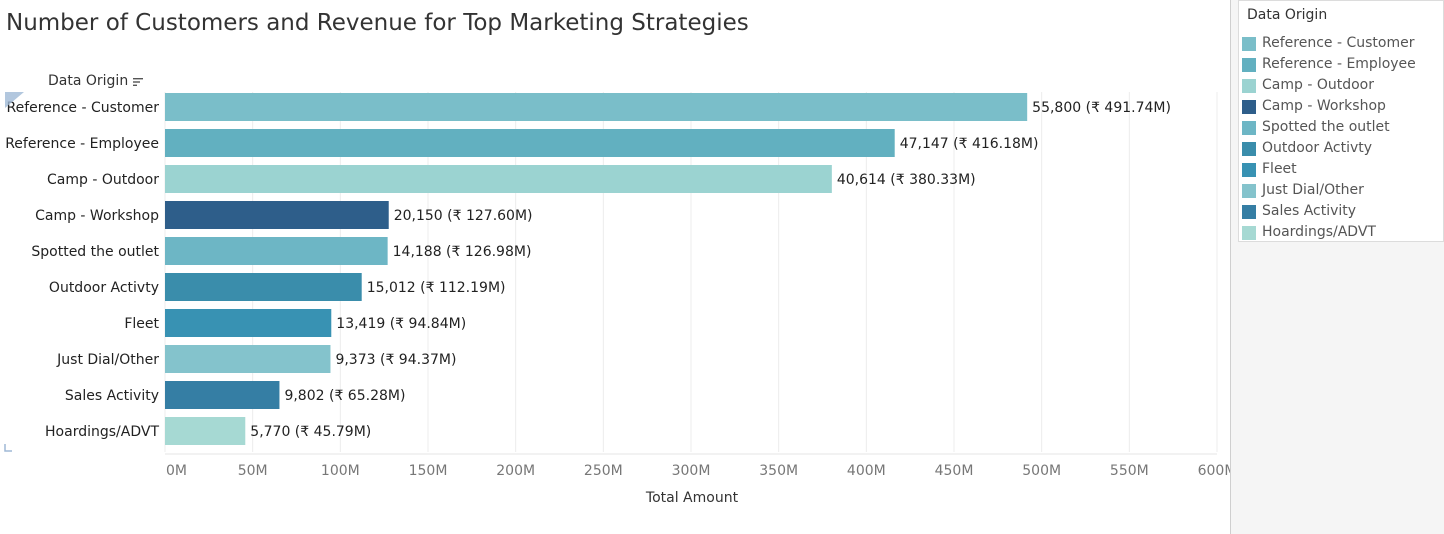  Describe the element at coordinates (691, 471) in the screenshot. I see `x-tick-label: 300M` at that location.